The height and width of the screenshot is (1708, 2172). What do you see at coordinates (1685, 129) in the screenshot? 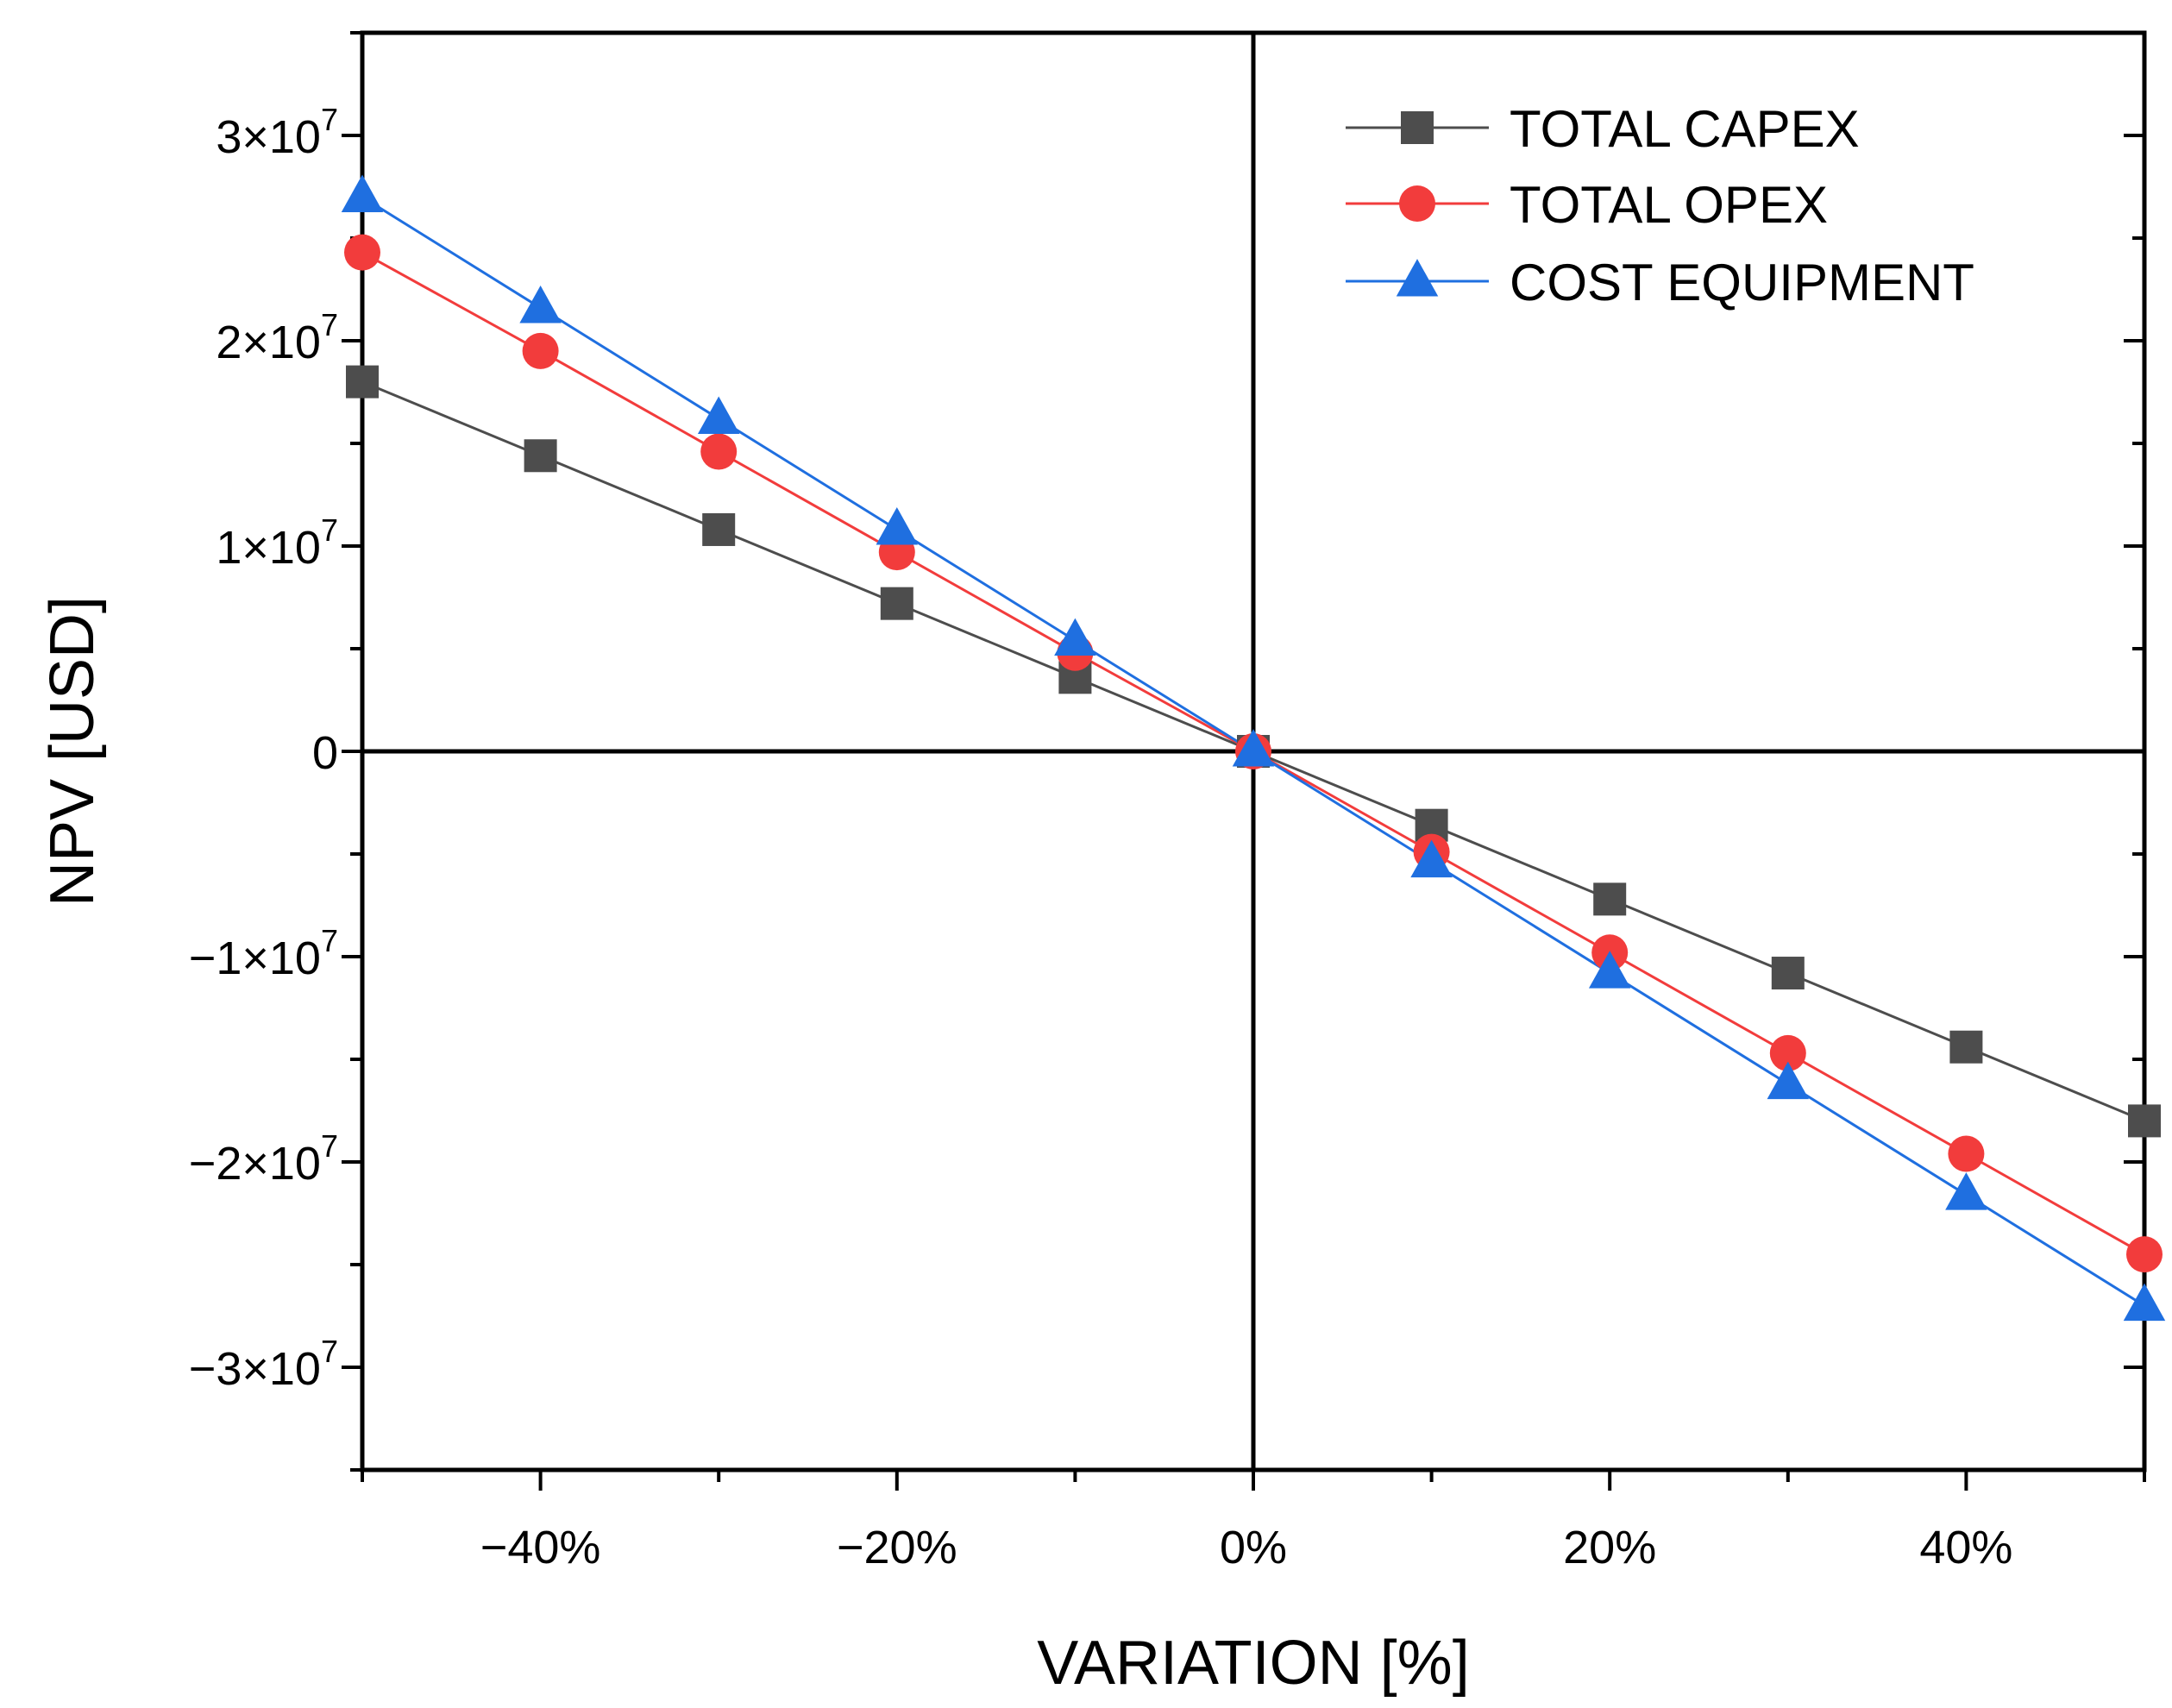
I see `legend-label-total-capex: TOTAL CAPEX` at bounding box center [1685, 129].